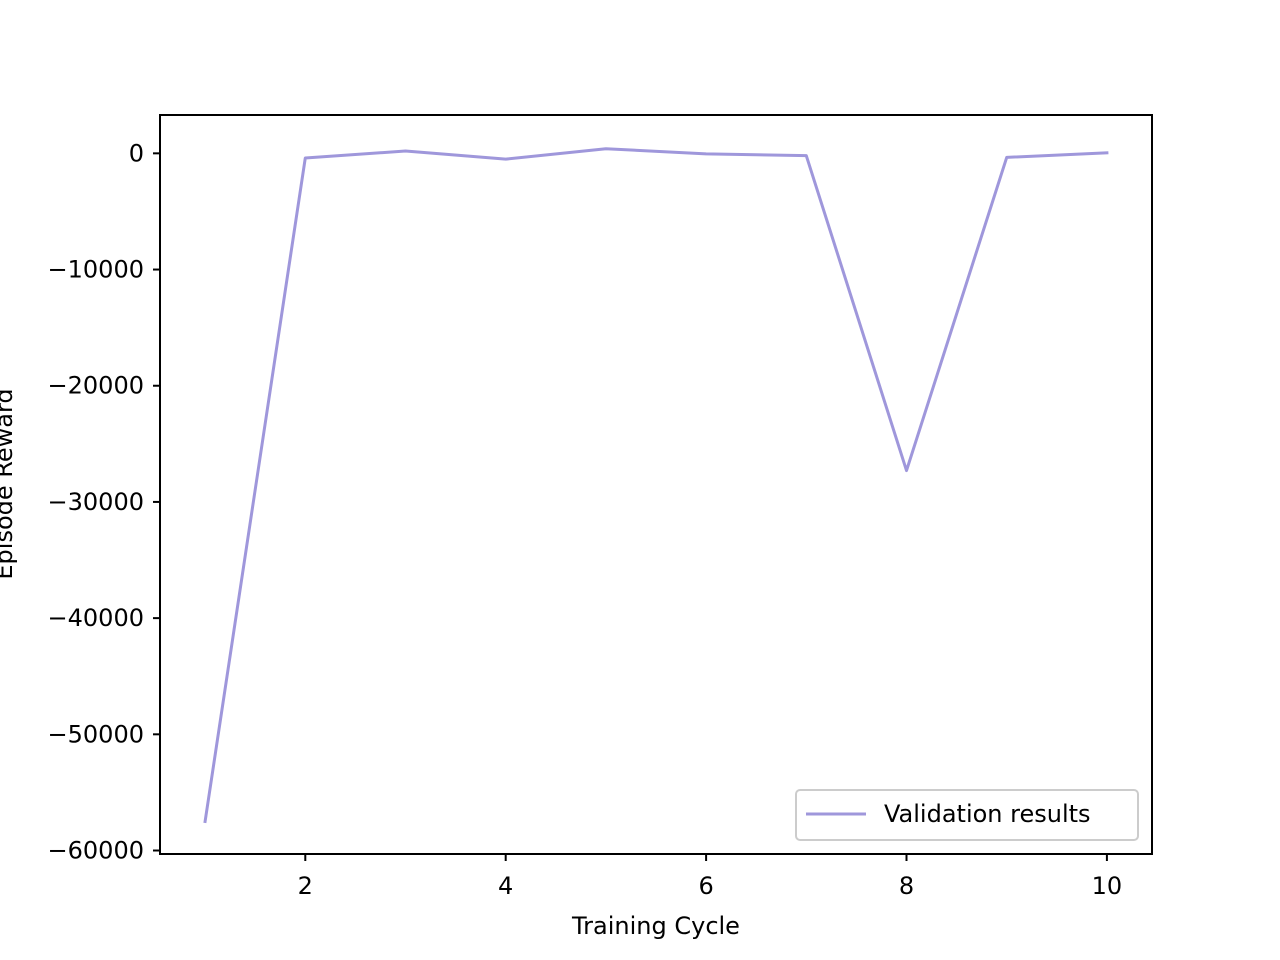  I want to click on legend: Validation results, so click(967, 815).